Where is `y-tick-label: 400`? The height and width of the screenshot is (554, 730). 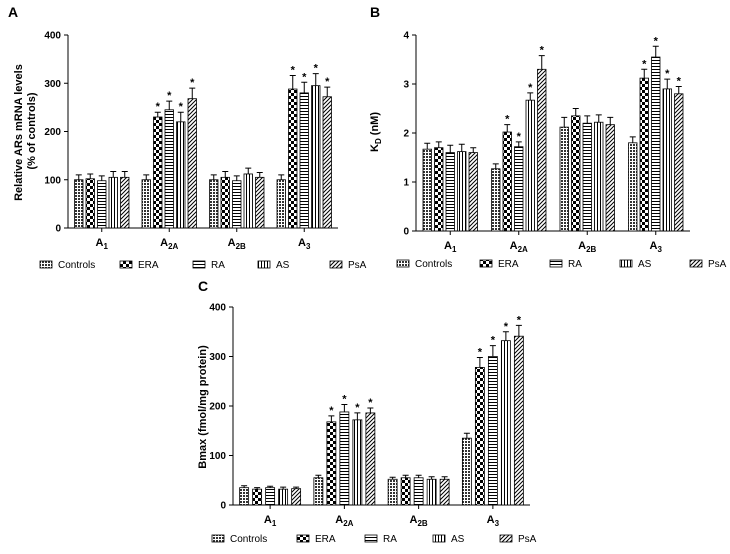 y-tick-label: 400 is located at coordinates (217, 308).